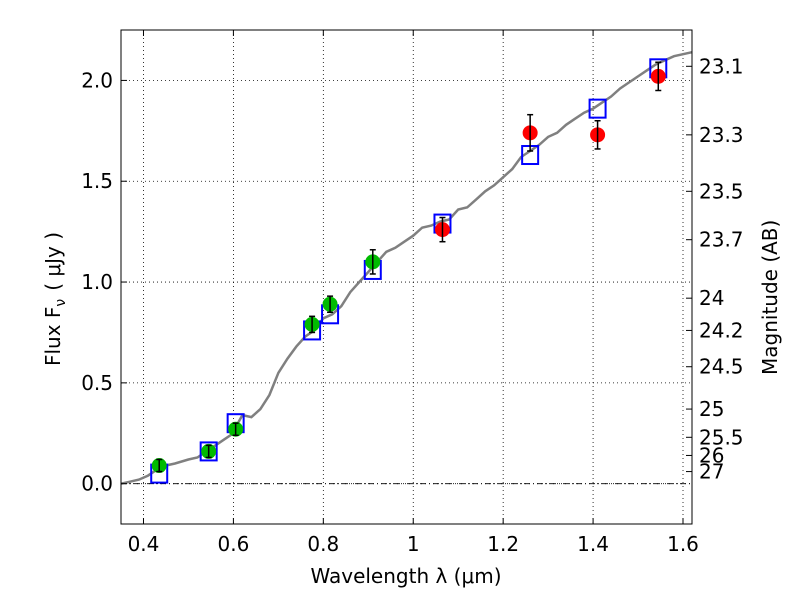 This screenshot has width=800, height=600. Describe the element at coordinates (711, 455) in the screenshot. I see `right-tick-label: 26` at that location.